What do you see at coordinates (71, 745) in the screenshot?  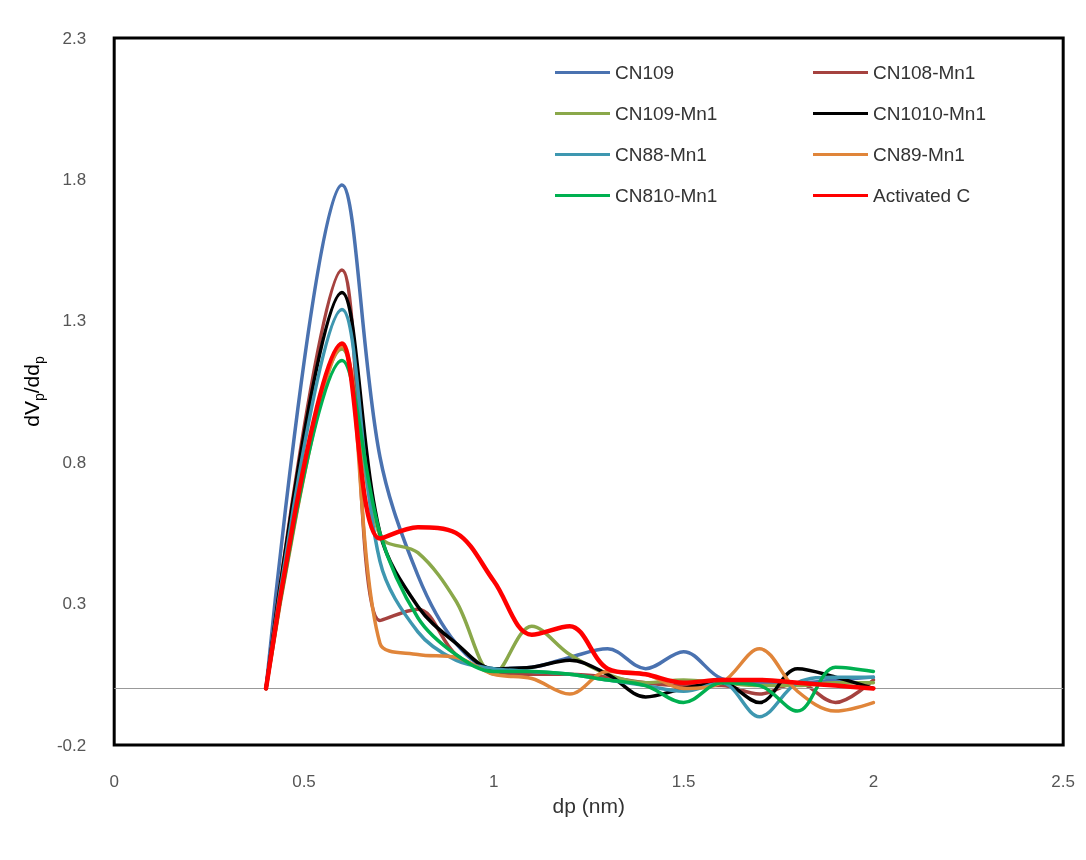 I see `y-tick-label: -0.2` at bounding box center [71, 745].